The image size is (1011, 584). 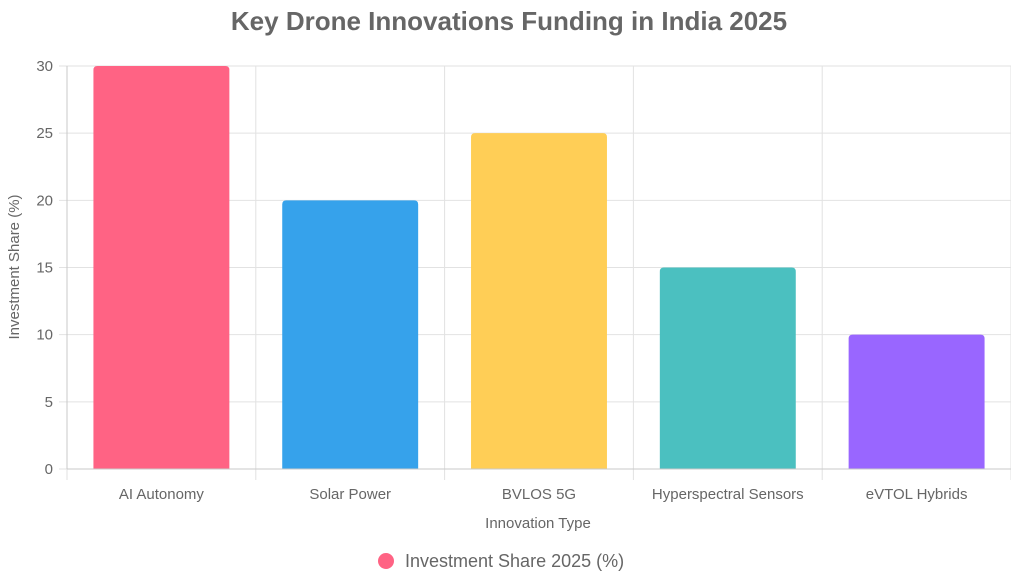 What do you see at coordinates (44, 335) in the screenshot?
I see `y-tick-label: 10` at bounding box center [44, 335].